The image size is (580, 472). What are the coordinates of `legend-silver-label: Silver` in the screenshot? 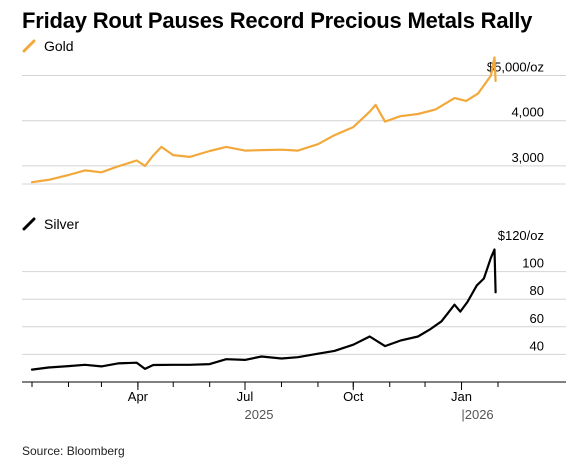 It's located at (62, 224).